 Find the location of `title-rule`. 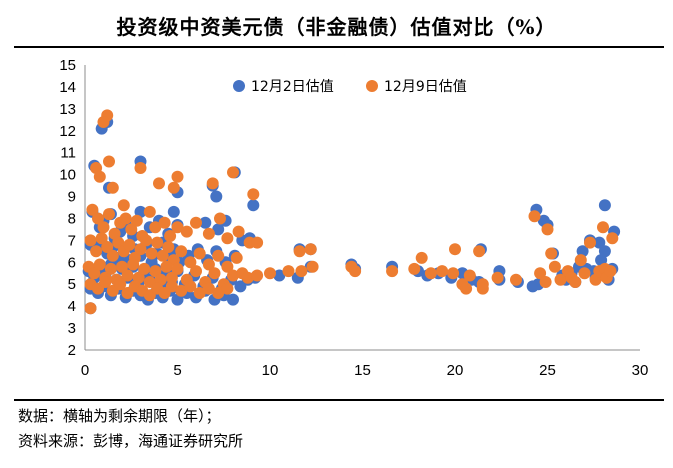

title-rule is located at coordinates (339, 47).